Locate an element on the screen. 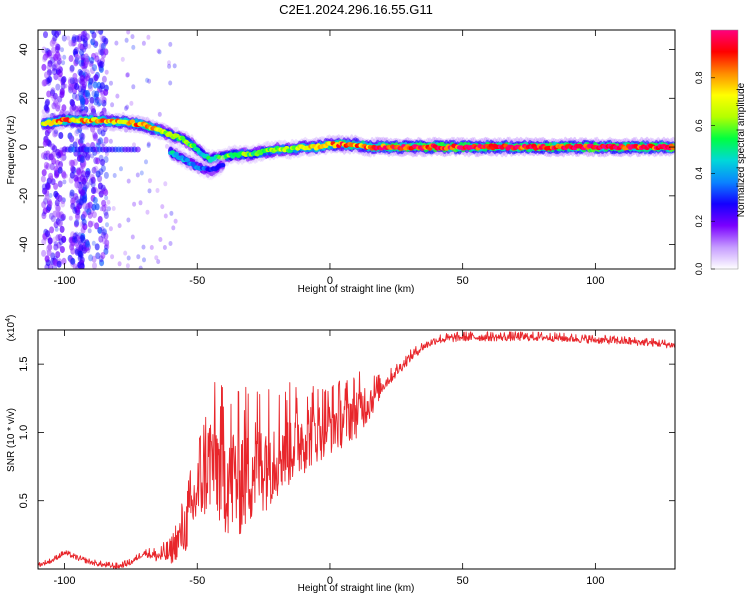 The width and height of the screenshot is (750, 600). snr-scale-exponent: 4 is located at coordinates (8, 320).